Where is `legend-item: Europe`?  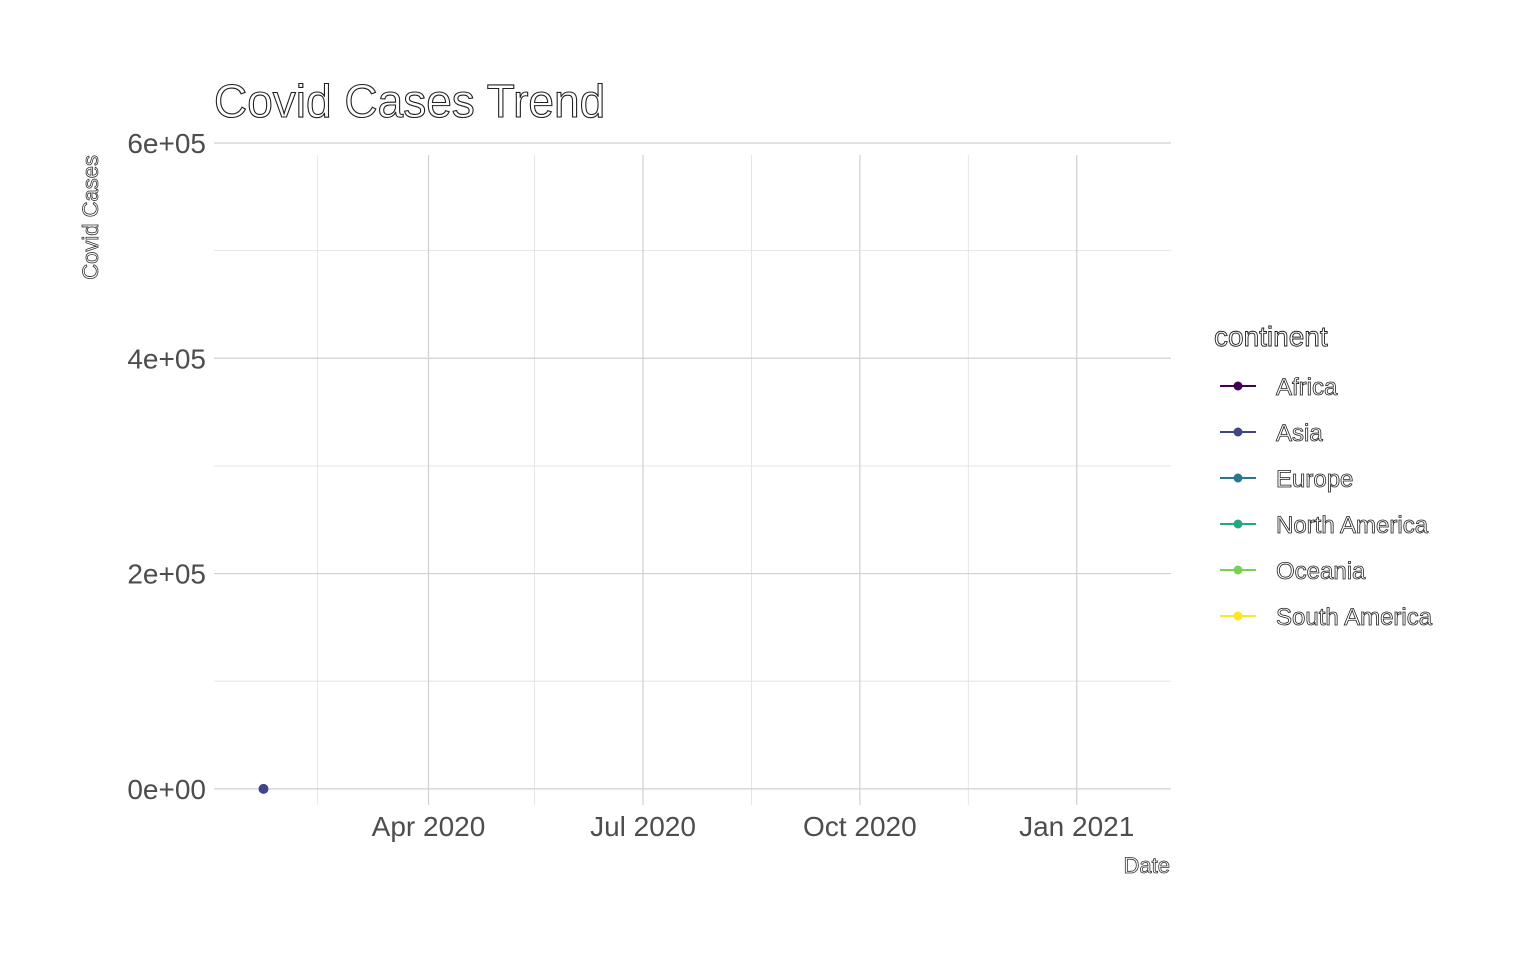
legend-item: Europe is located at coordinates (1287, 479).